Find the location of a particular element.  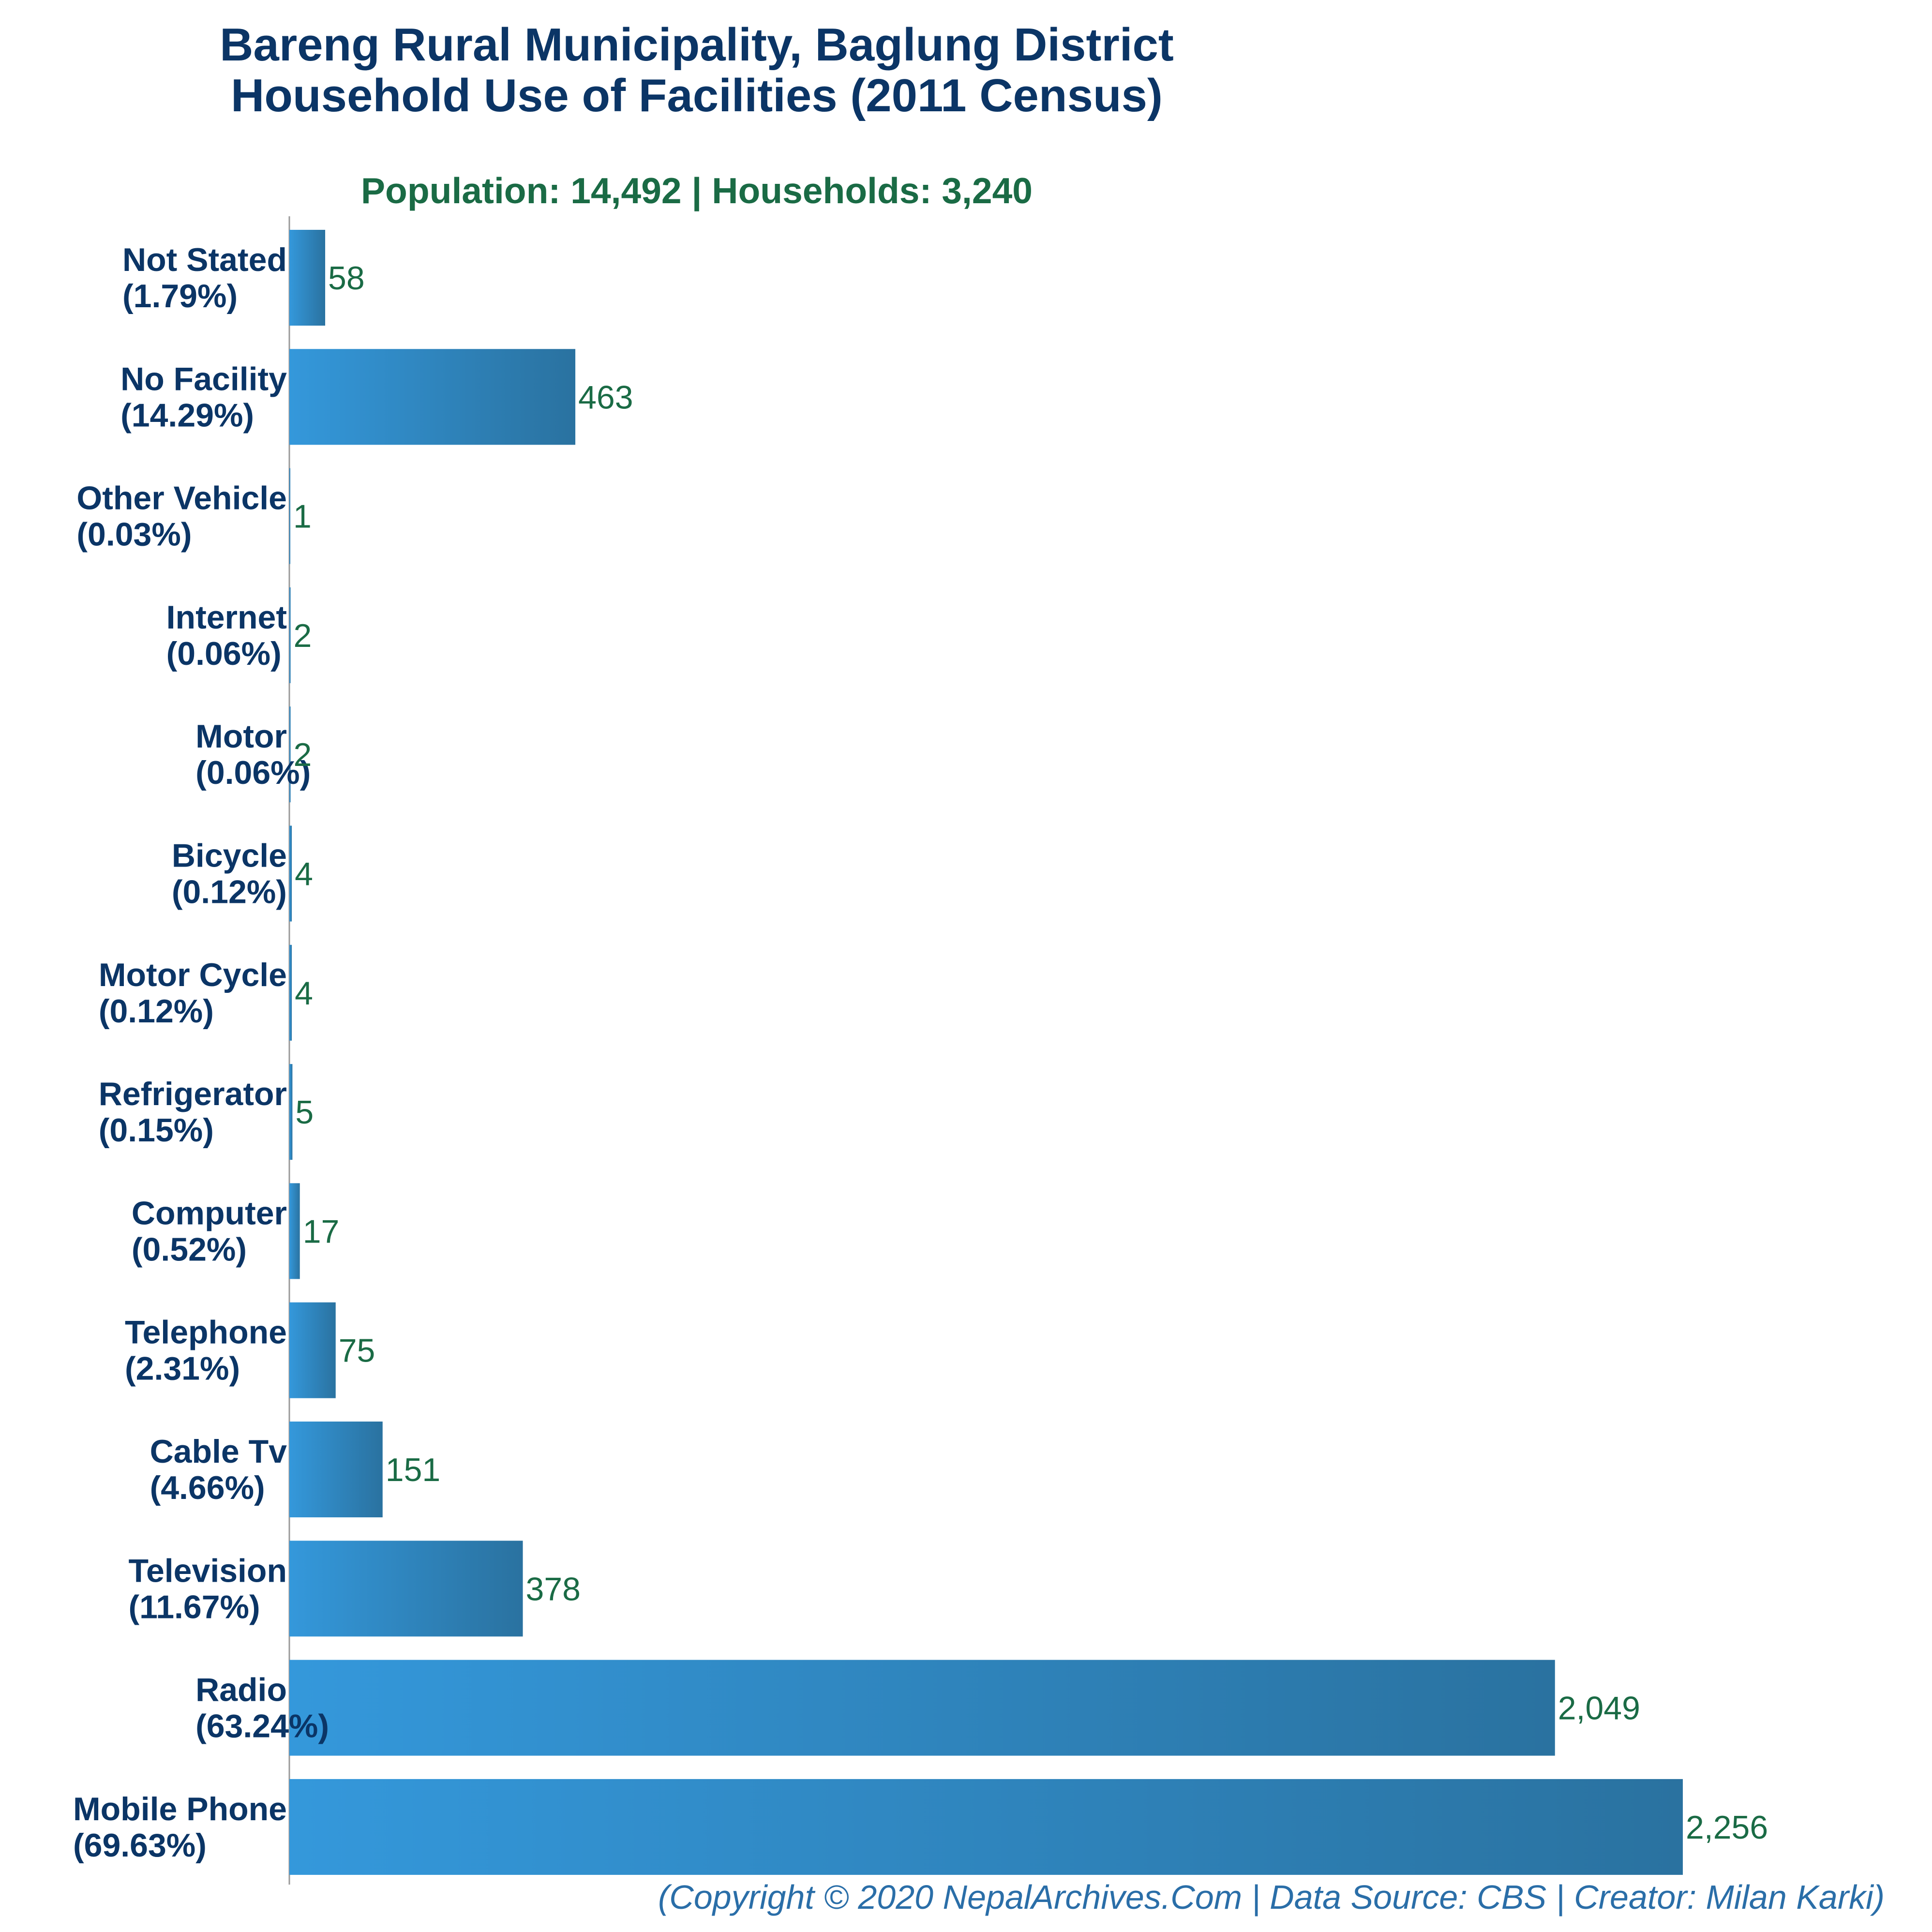

bar-bicycle is located at coordinates (290, 873).